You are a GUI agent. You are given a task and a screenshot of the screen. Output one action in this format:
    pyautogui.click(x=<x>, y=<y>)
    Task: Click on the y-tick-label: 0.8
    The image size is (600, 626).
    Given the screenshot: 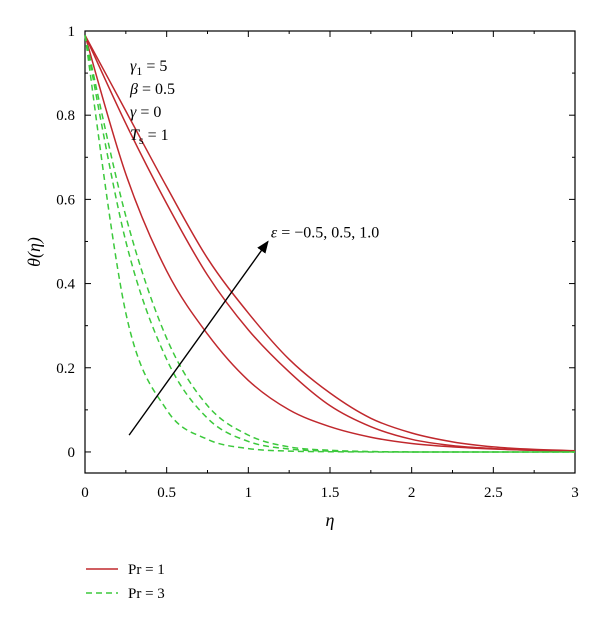 What is the action you would take?
    pyautogui.click(x=65, y=116)
    